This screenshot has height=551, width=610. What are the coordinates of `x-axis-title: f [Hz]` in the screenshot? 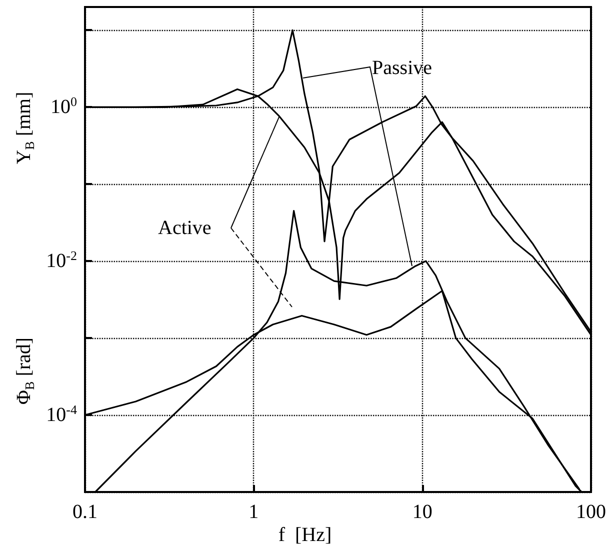 It's located at (305, 535).